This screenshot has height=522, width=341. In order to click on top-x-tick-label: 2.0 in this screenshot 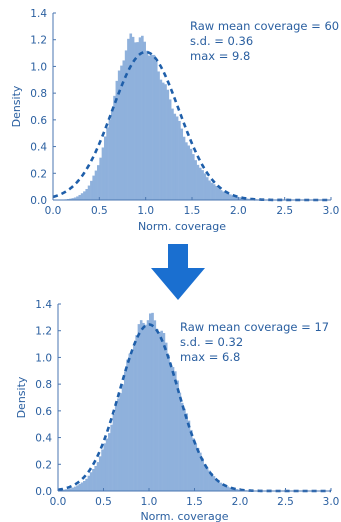, I will do `click(238, 211)`.